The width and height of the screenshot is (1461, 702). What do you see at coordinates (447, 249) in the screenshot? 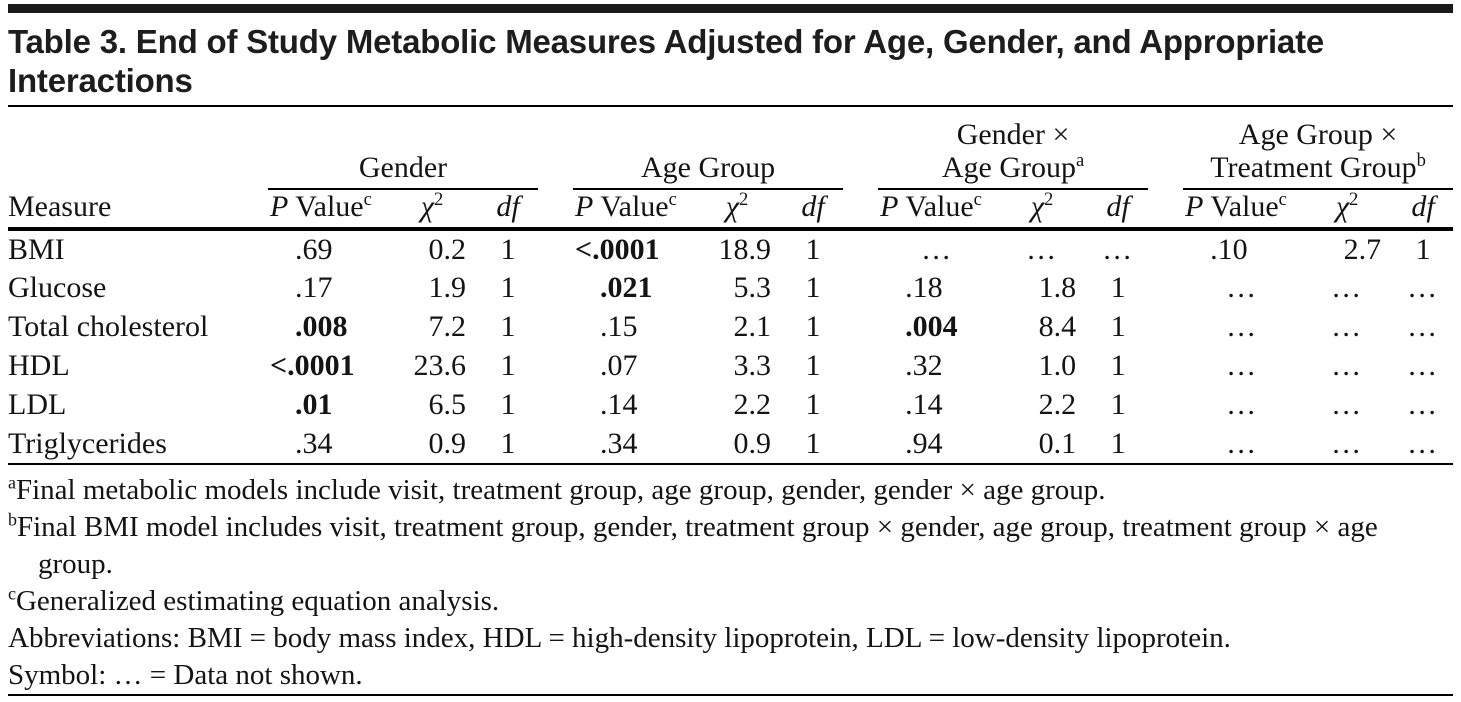
I see `table-cell: 0.2` at bounding box center [447, 249].